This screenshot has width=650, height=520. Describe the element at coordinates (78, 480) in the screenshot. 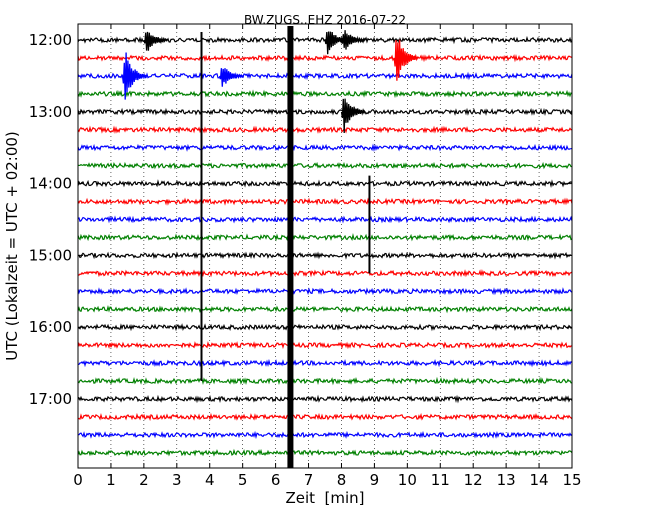

I see `x-tick-label: 0` at that location.